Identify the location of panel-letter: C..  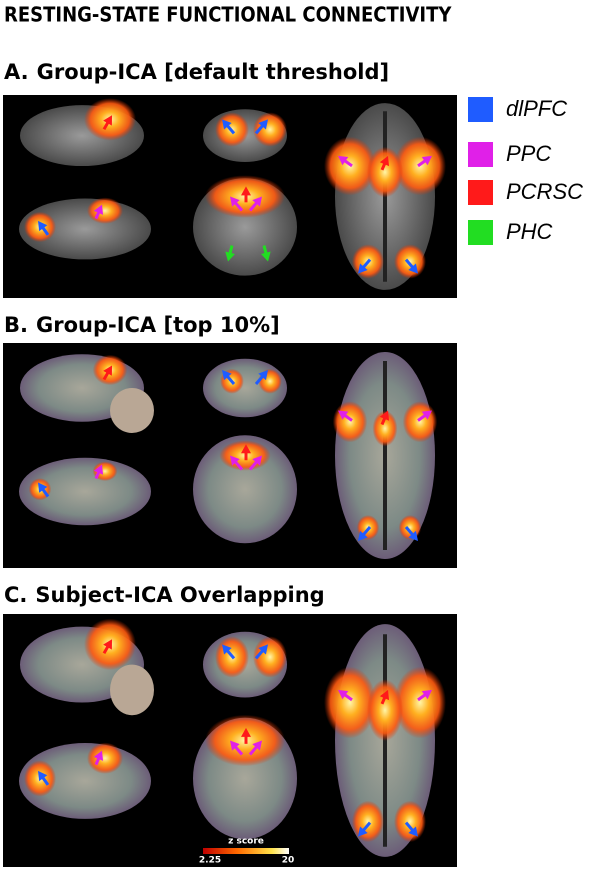
(15, 595).